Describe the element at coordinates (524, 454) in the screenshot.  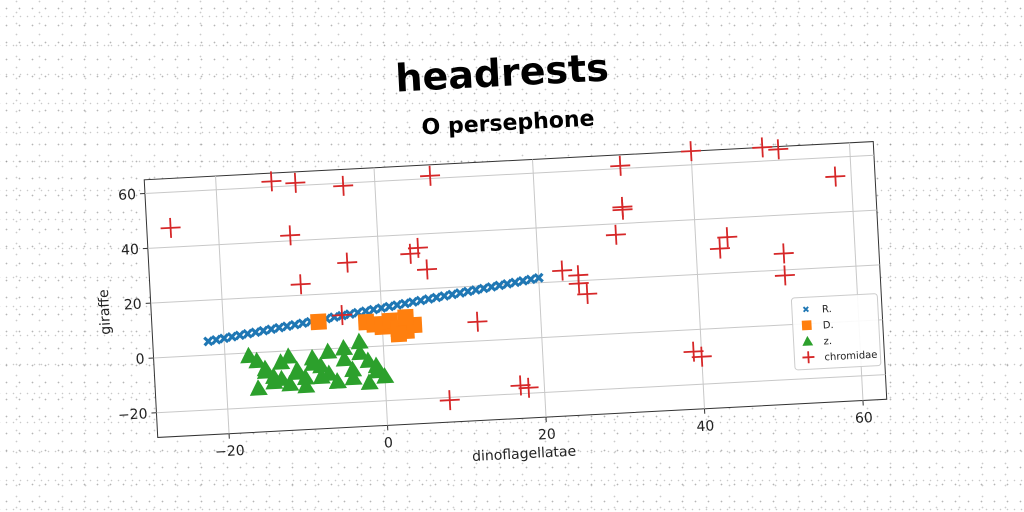
I see `x-axis-label: dinoflagellatae` at that location.